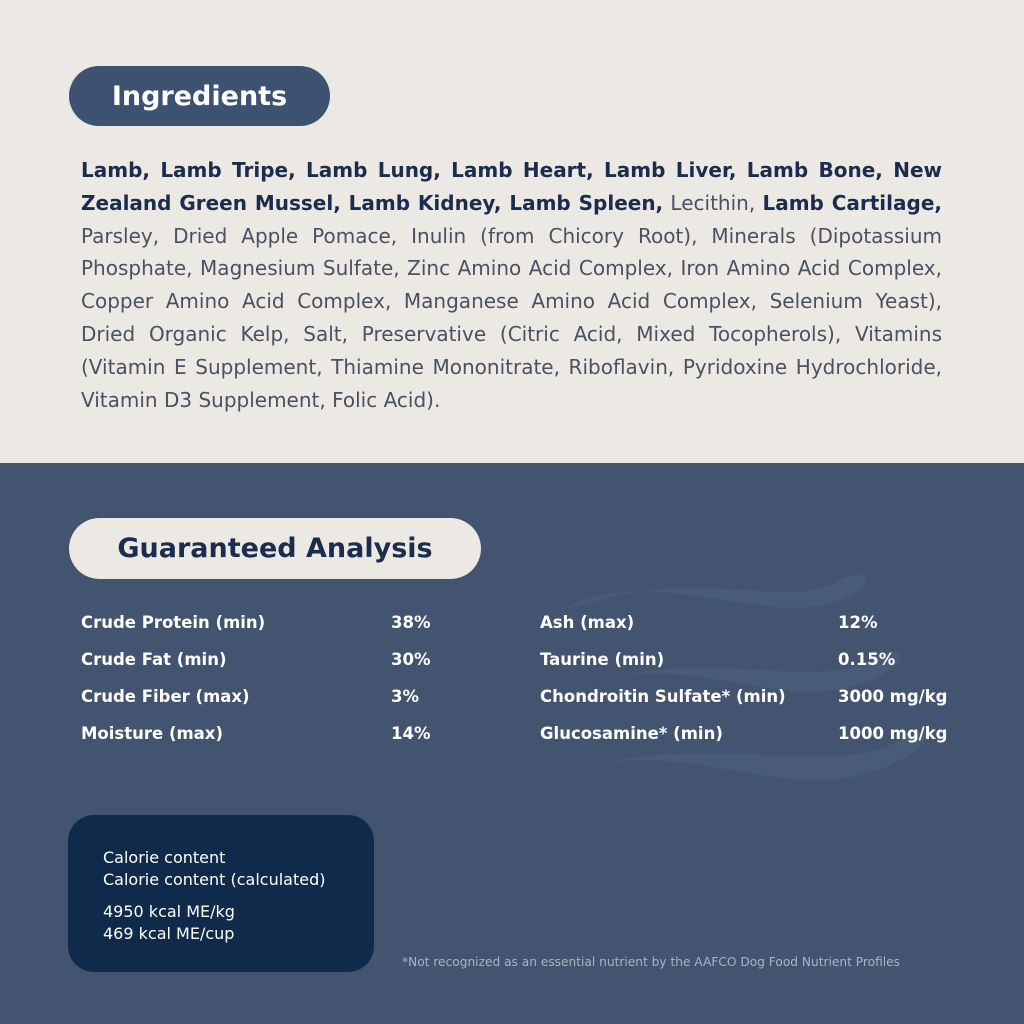  Describe the element at coordinates (867, 659) in the screenshot. I see `nutrient-value: 0.15%` at that location.